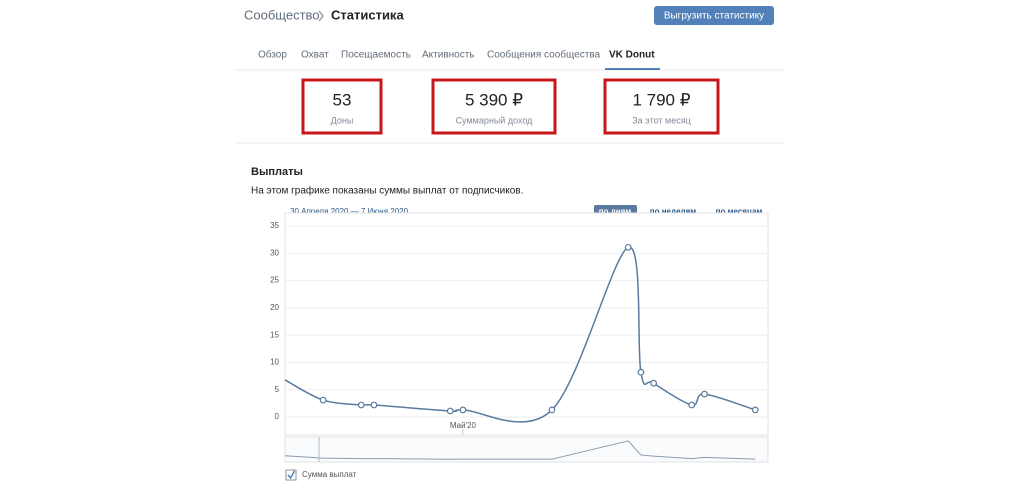 This screenshot has height=490, width=1024. Describe the element at coordinates (376, 55) in the screenshot. I see `tab: Посещаемость` at that location.